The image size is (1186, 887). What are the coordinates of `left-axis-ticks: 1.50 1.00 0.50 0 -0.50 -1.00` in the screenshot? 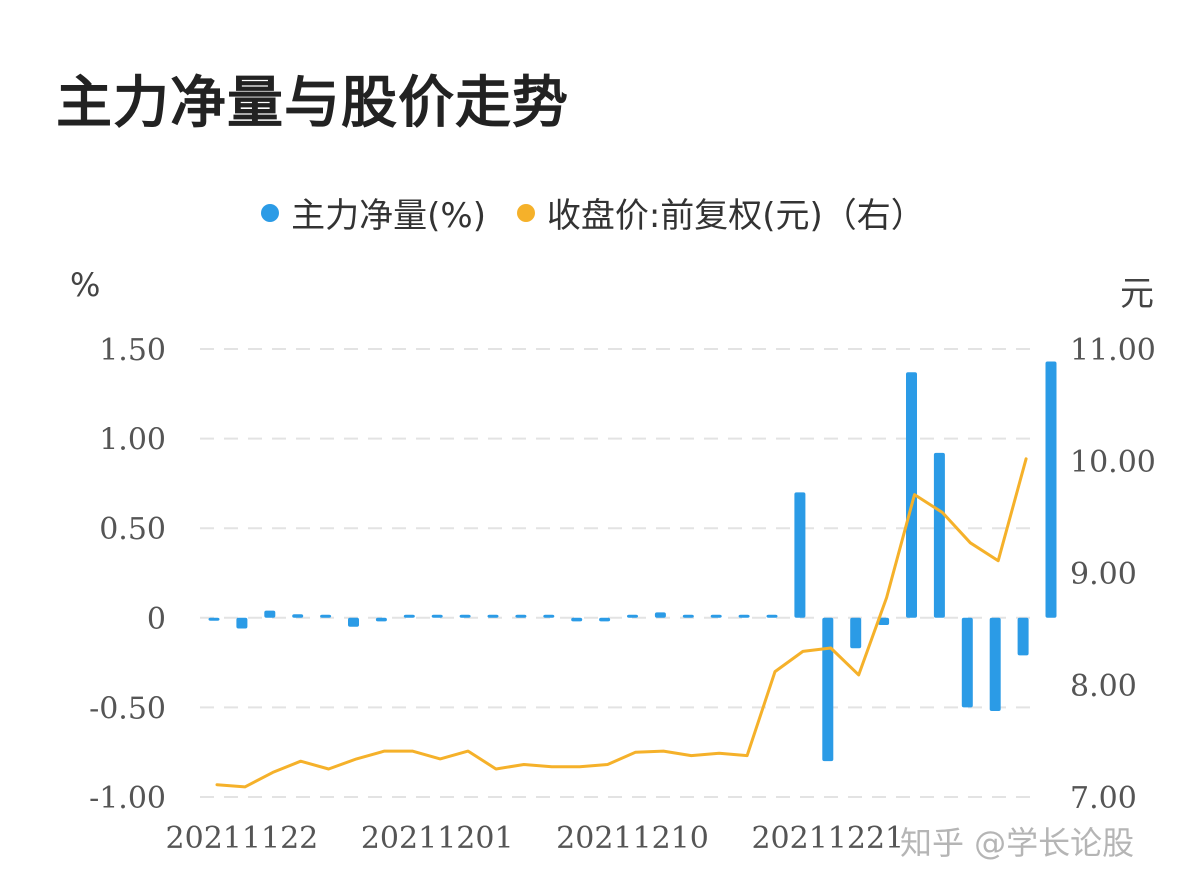 It's located at (127, 574).